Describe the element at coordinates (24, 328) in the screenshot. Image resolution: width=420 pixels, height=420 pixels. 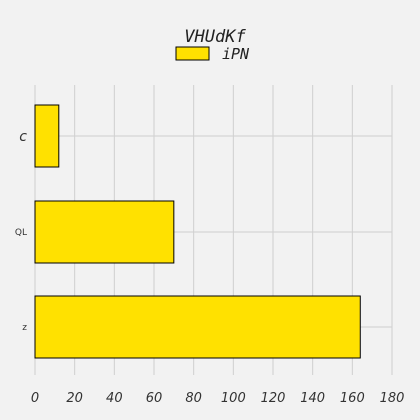
I see `y-tick-label: z` at that location.